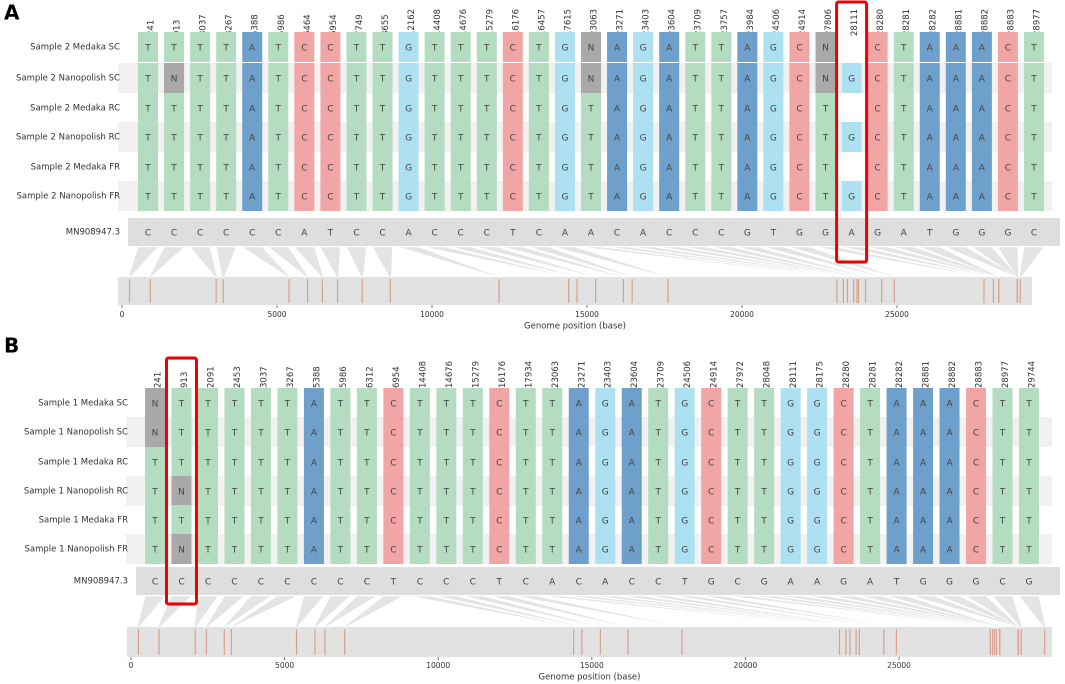 This screenshot has width=1065, height=684. What do you see at coordinates (877, 234) in the screenshot?
I see `reference-base: G` at bounding box center [877, 234].